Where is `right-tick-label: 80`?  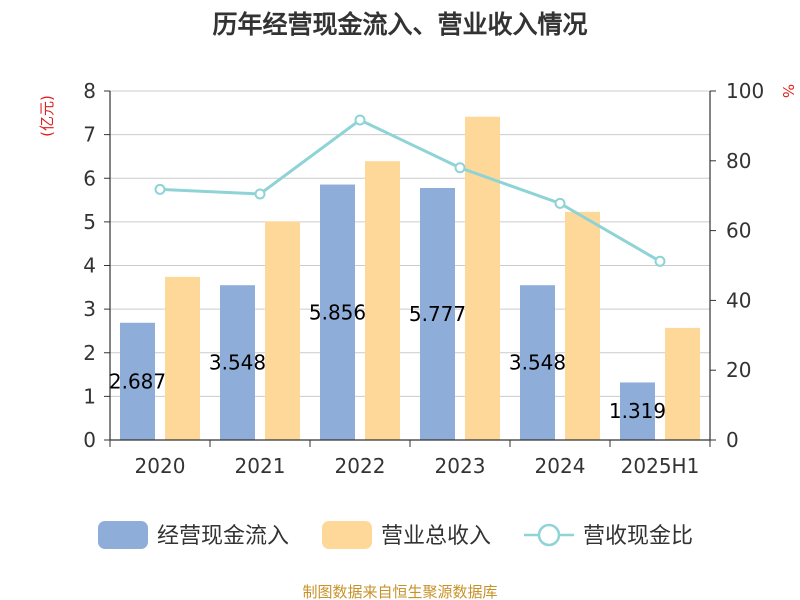 right-tick-label: 80 is located at coordinates (738, 161).